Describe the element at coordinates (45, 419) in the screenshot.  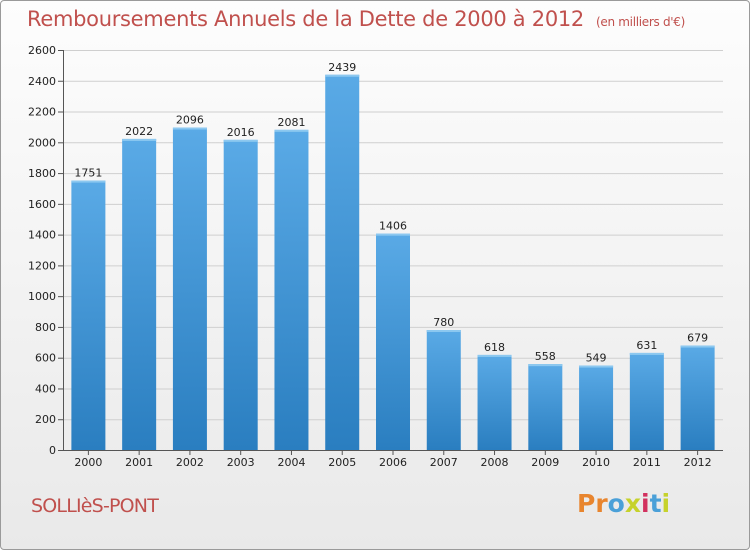
I see `y-tick-label: 200` at that location.